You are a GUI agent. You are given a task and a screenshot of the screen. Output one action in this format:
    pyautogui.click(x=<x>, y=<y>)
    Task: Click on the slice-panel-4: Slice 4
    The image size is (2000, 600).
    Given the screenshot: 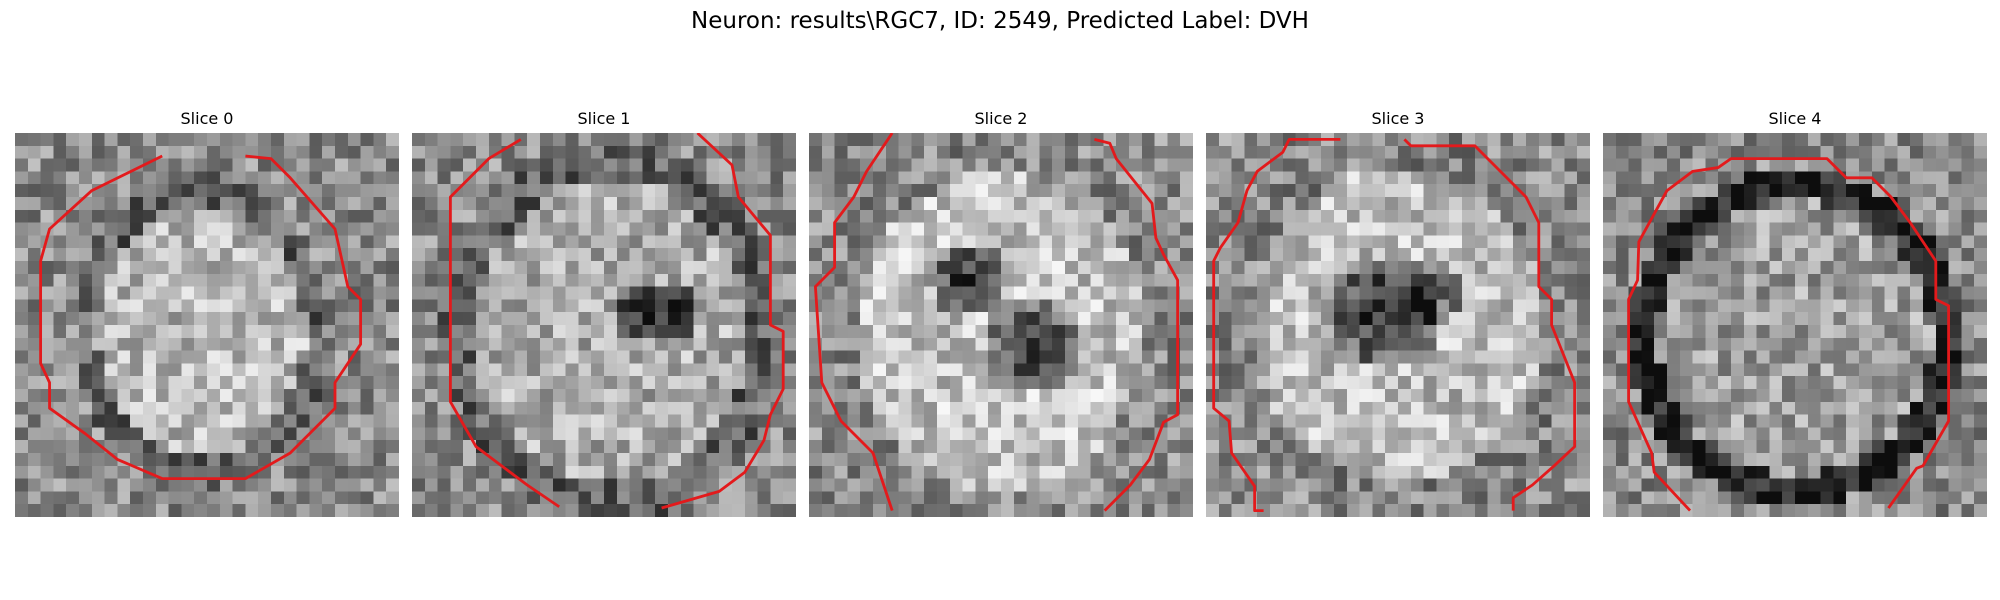 What is the action you would take?
    pyautogui.click(x=1795, y=312)
    